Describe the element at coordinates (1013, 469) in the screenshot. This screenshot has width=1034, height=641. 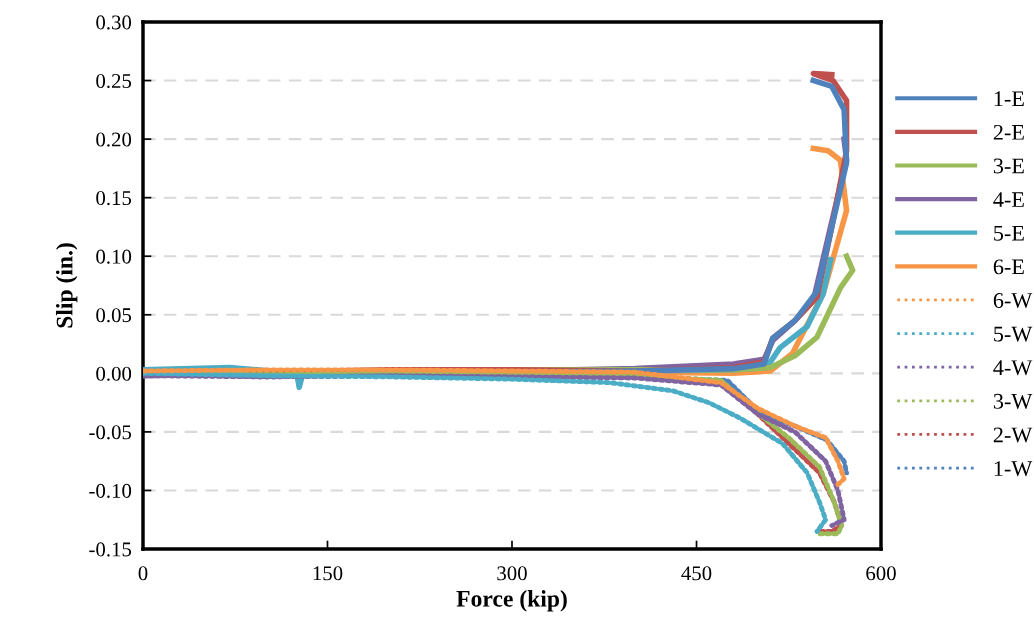
I see `legend-label: 1-W` at that location.